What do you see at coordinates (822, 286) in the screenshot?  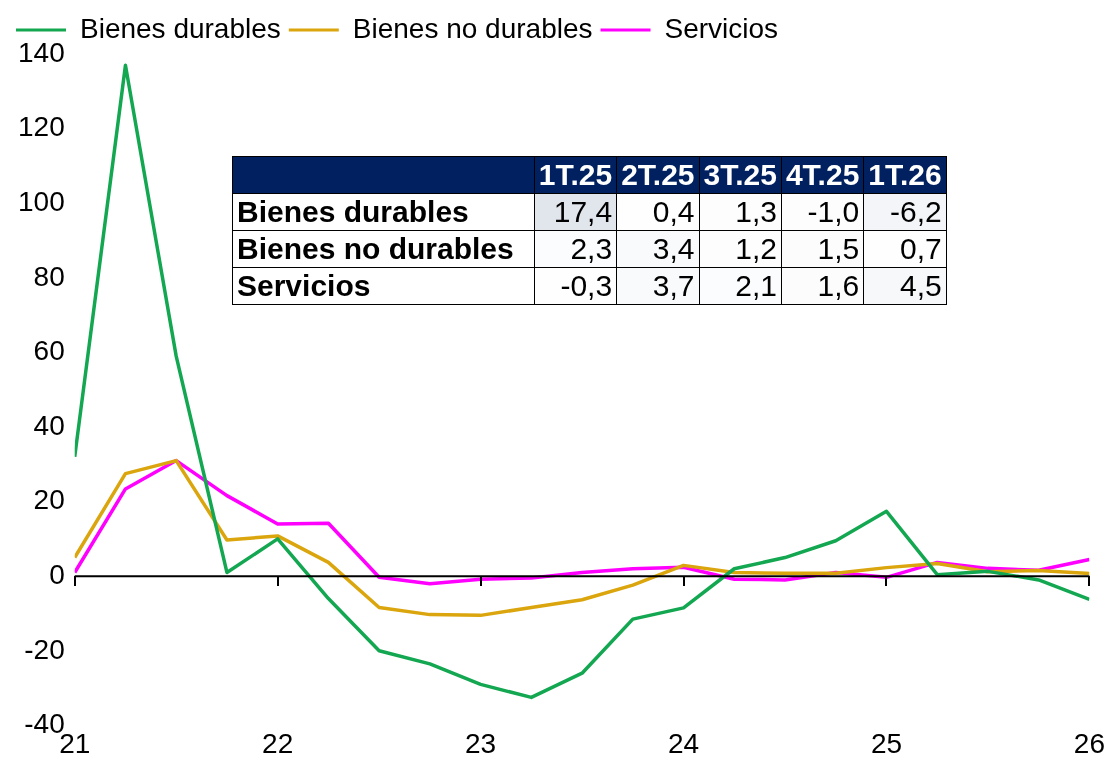 I see `data-label: 1,6` at bounding box center [822, 286].